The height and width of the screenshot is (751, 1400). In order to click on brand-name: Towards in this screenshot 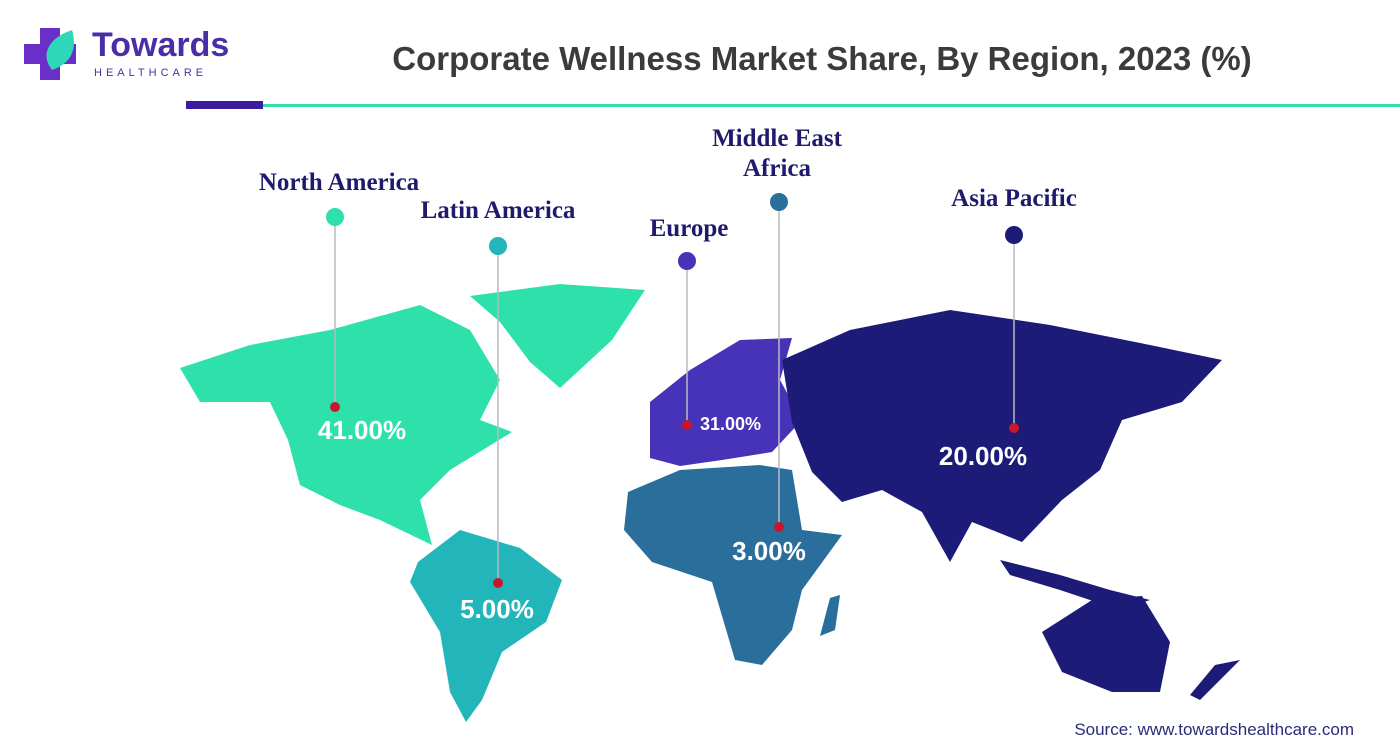, I will do `click(161, 45)`.